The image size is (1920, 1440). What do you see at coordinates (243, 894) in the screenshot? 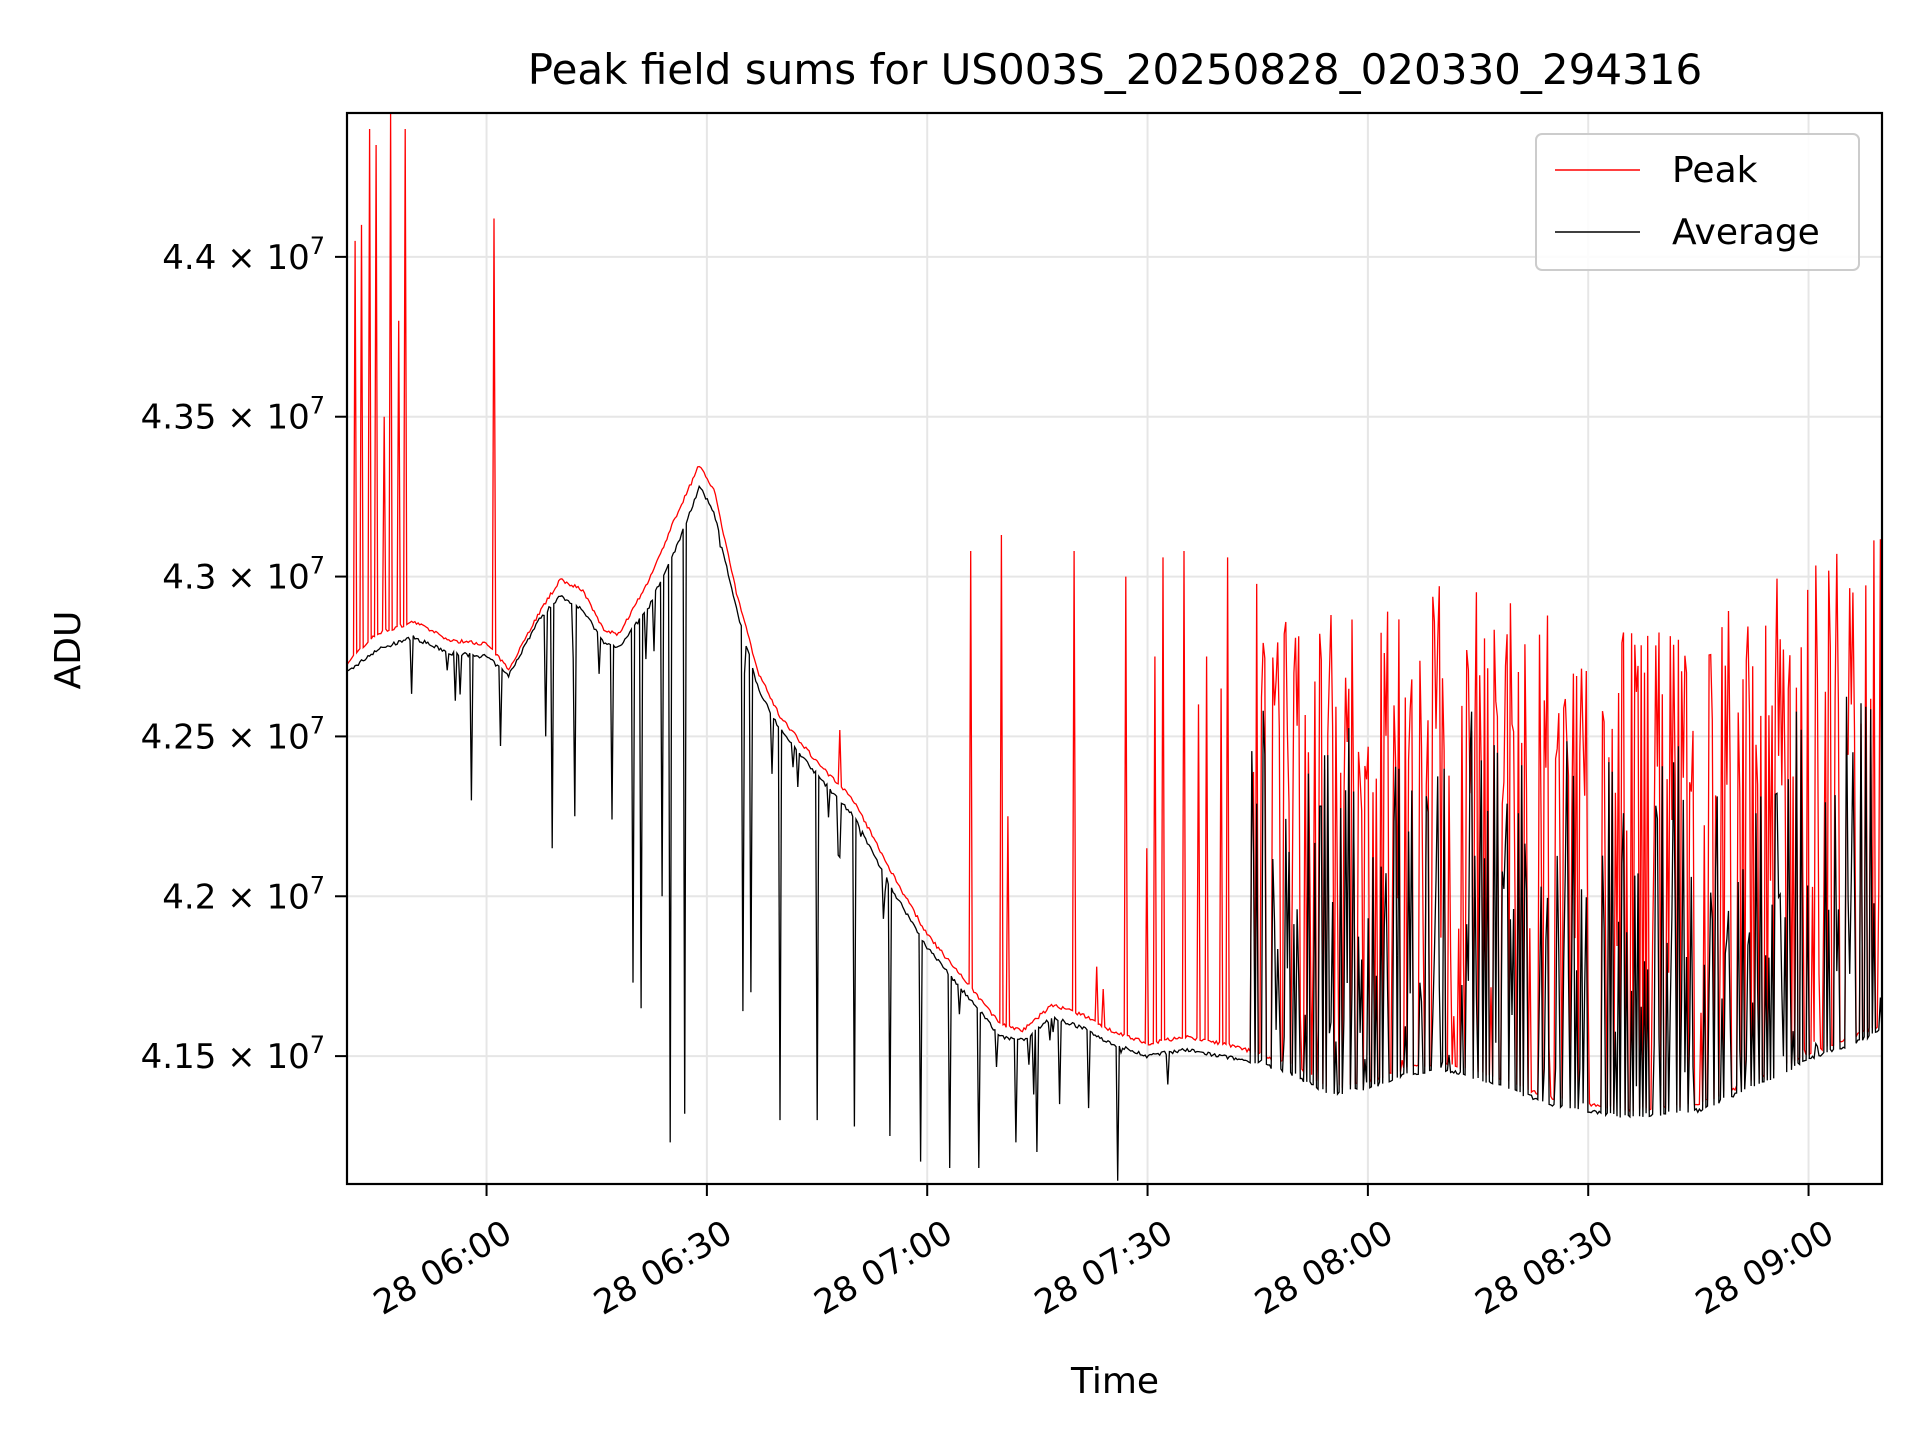
I see `y-tick-label-1: 4.2 × 107` at bounding box center [243, 894].